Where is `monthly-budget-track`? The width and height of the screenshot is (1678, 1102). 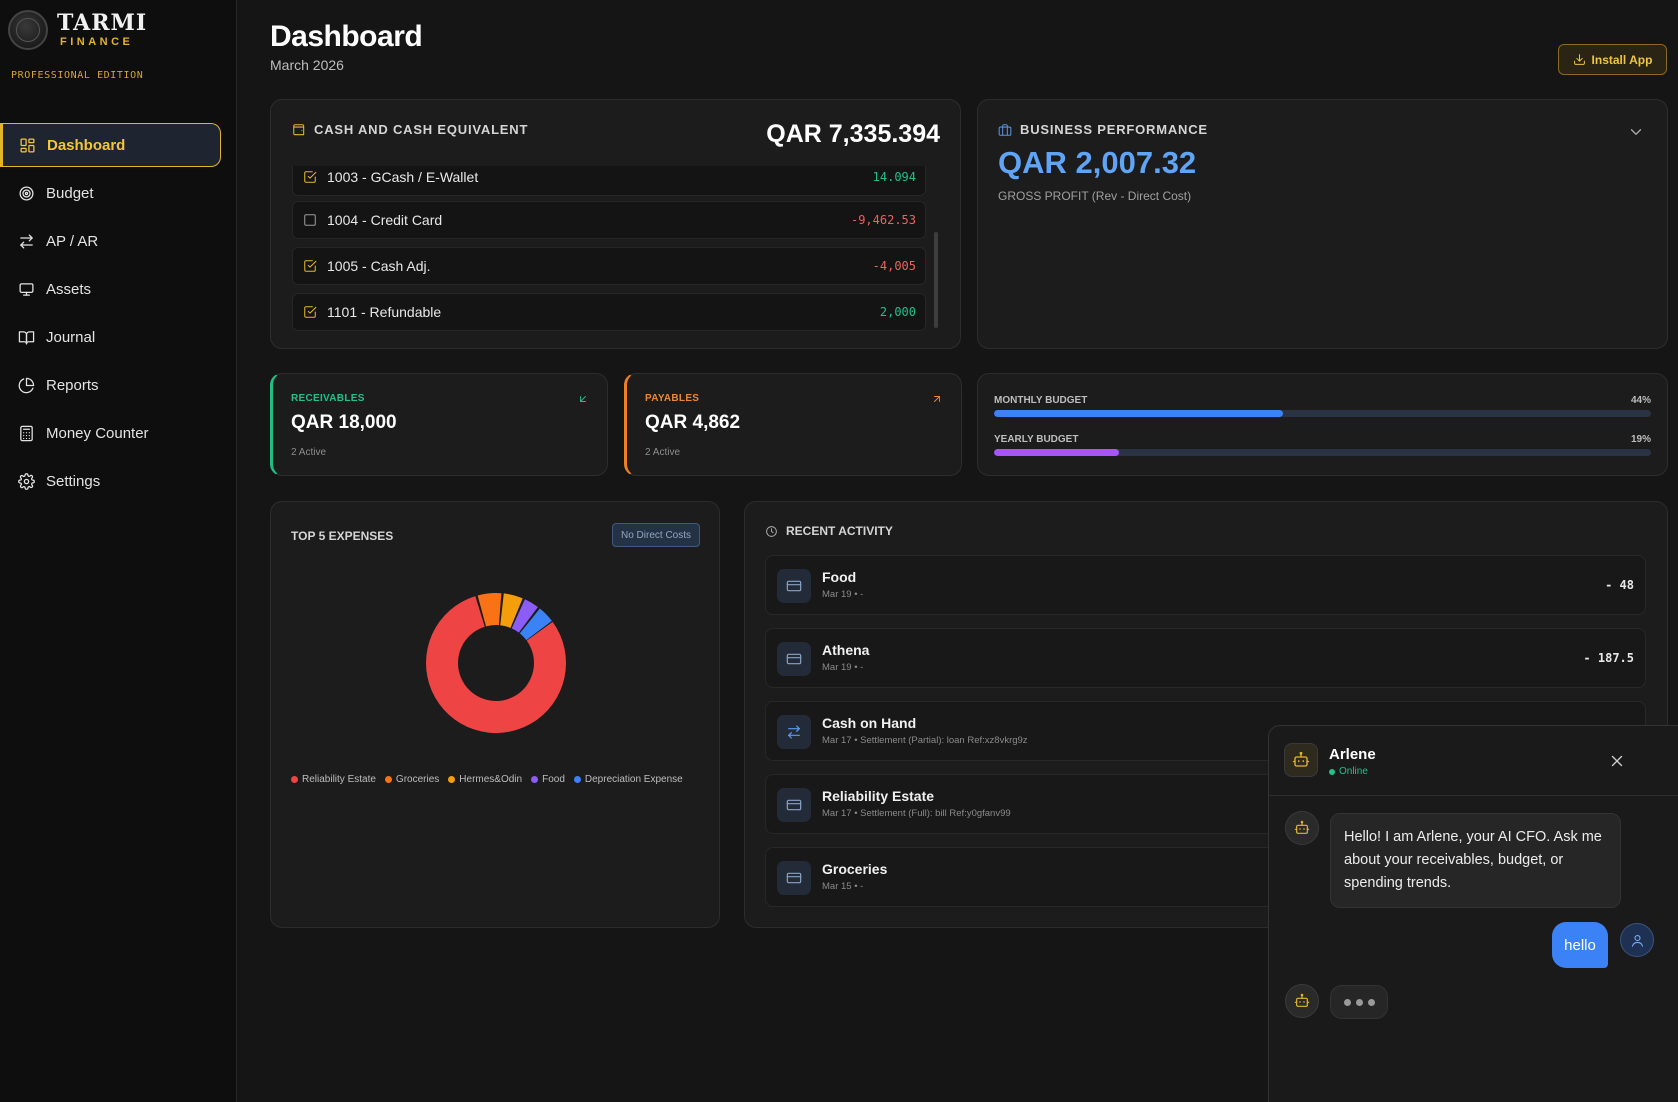 monthly-budget-track is located at coordinates (1322, 413).